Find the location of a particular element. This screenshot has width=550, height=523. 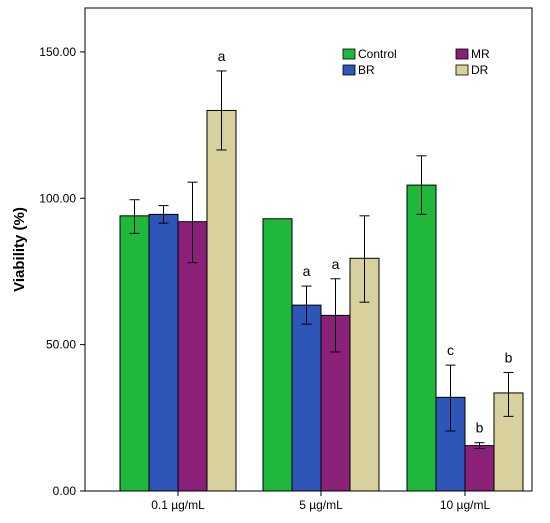

y-tick-label: 0.00 is located at coordinates (65, 491).